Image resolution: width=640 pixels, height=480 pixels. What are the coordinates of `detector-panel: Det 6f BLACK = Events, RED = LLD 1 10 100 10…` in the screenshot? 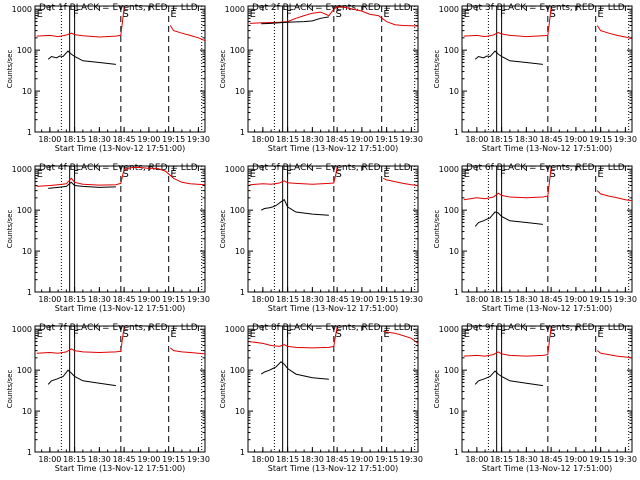 It's located at (535, 238).